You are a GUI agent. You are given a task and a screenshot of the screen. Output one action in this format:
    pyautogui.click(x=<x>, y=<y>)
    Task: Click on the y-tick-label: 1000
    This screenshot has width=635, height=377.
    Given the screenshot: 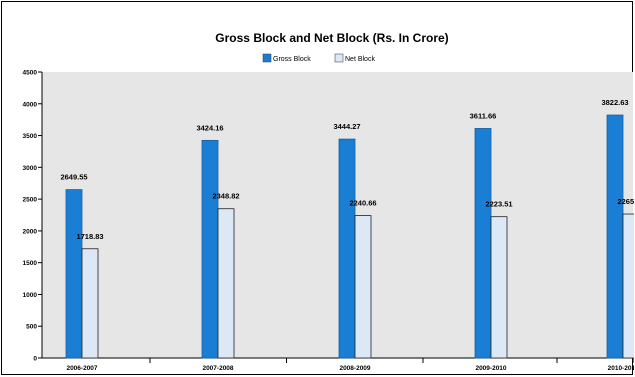 What is the action you would take?
    pyautogui.click(x=30, y=295)
    